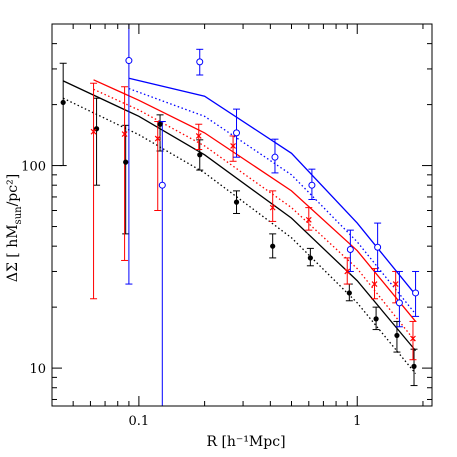  I want to click on y-axis-label-rest: /pc²], so click(13, 190).